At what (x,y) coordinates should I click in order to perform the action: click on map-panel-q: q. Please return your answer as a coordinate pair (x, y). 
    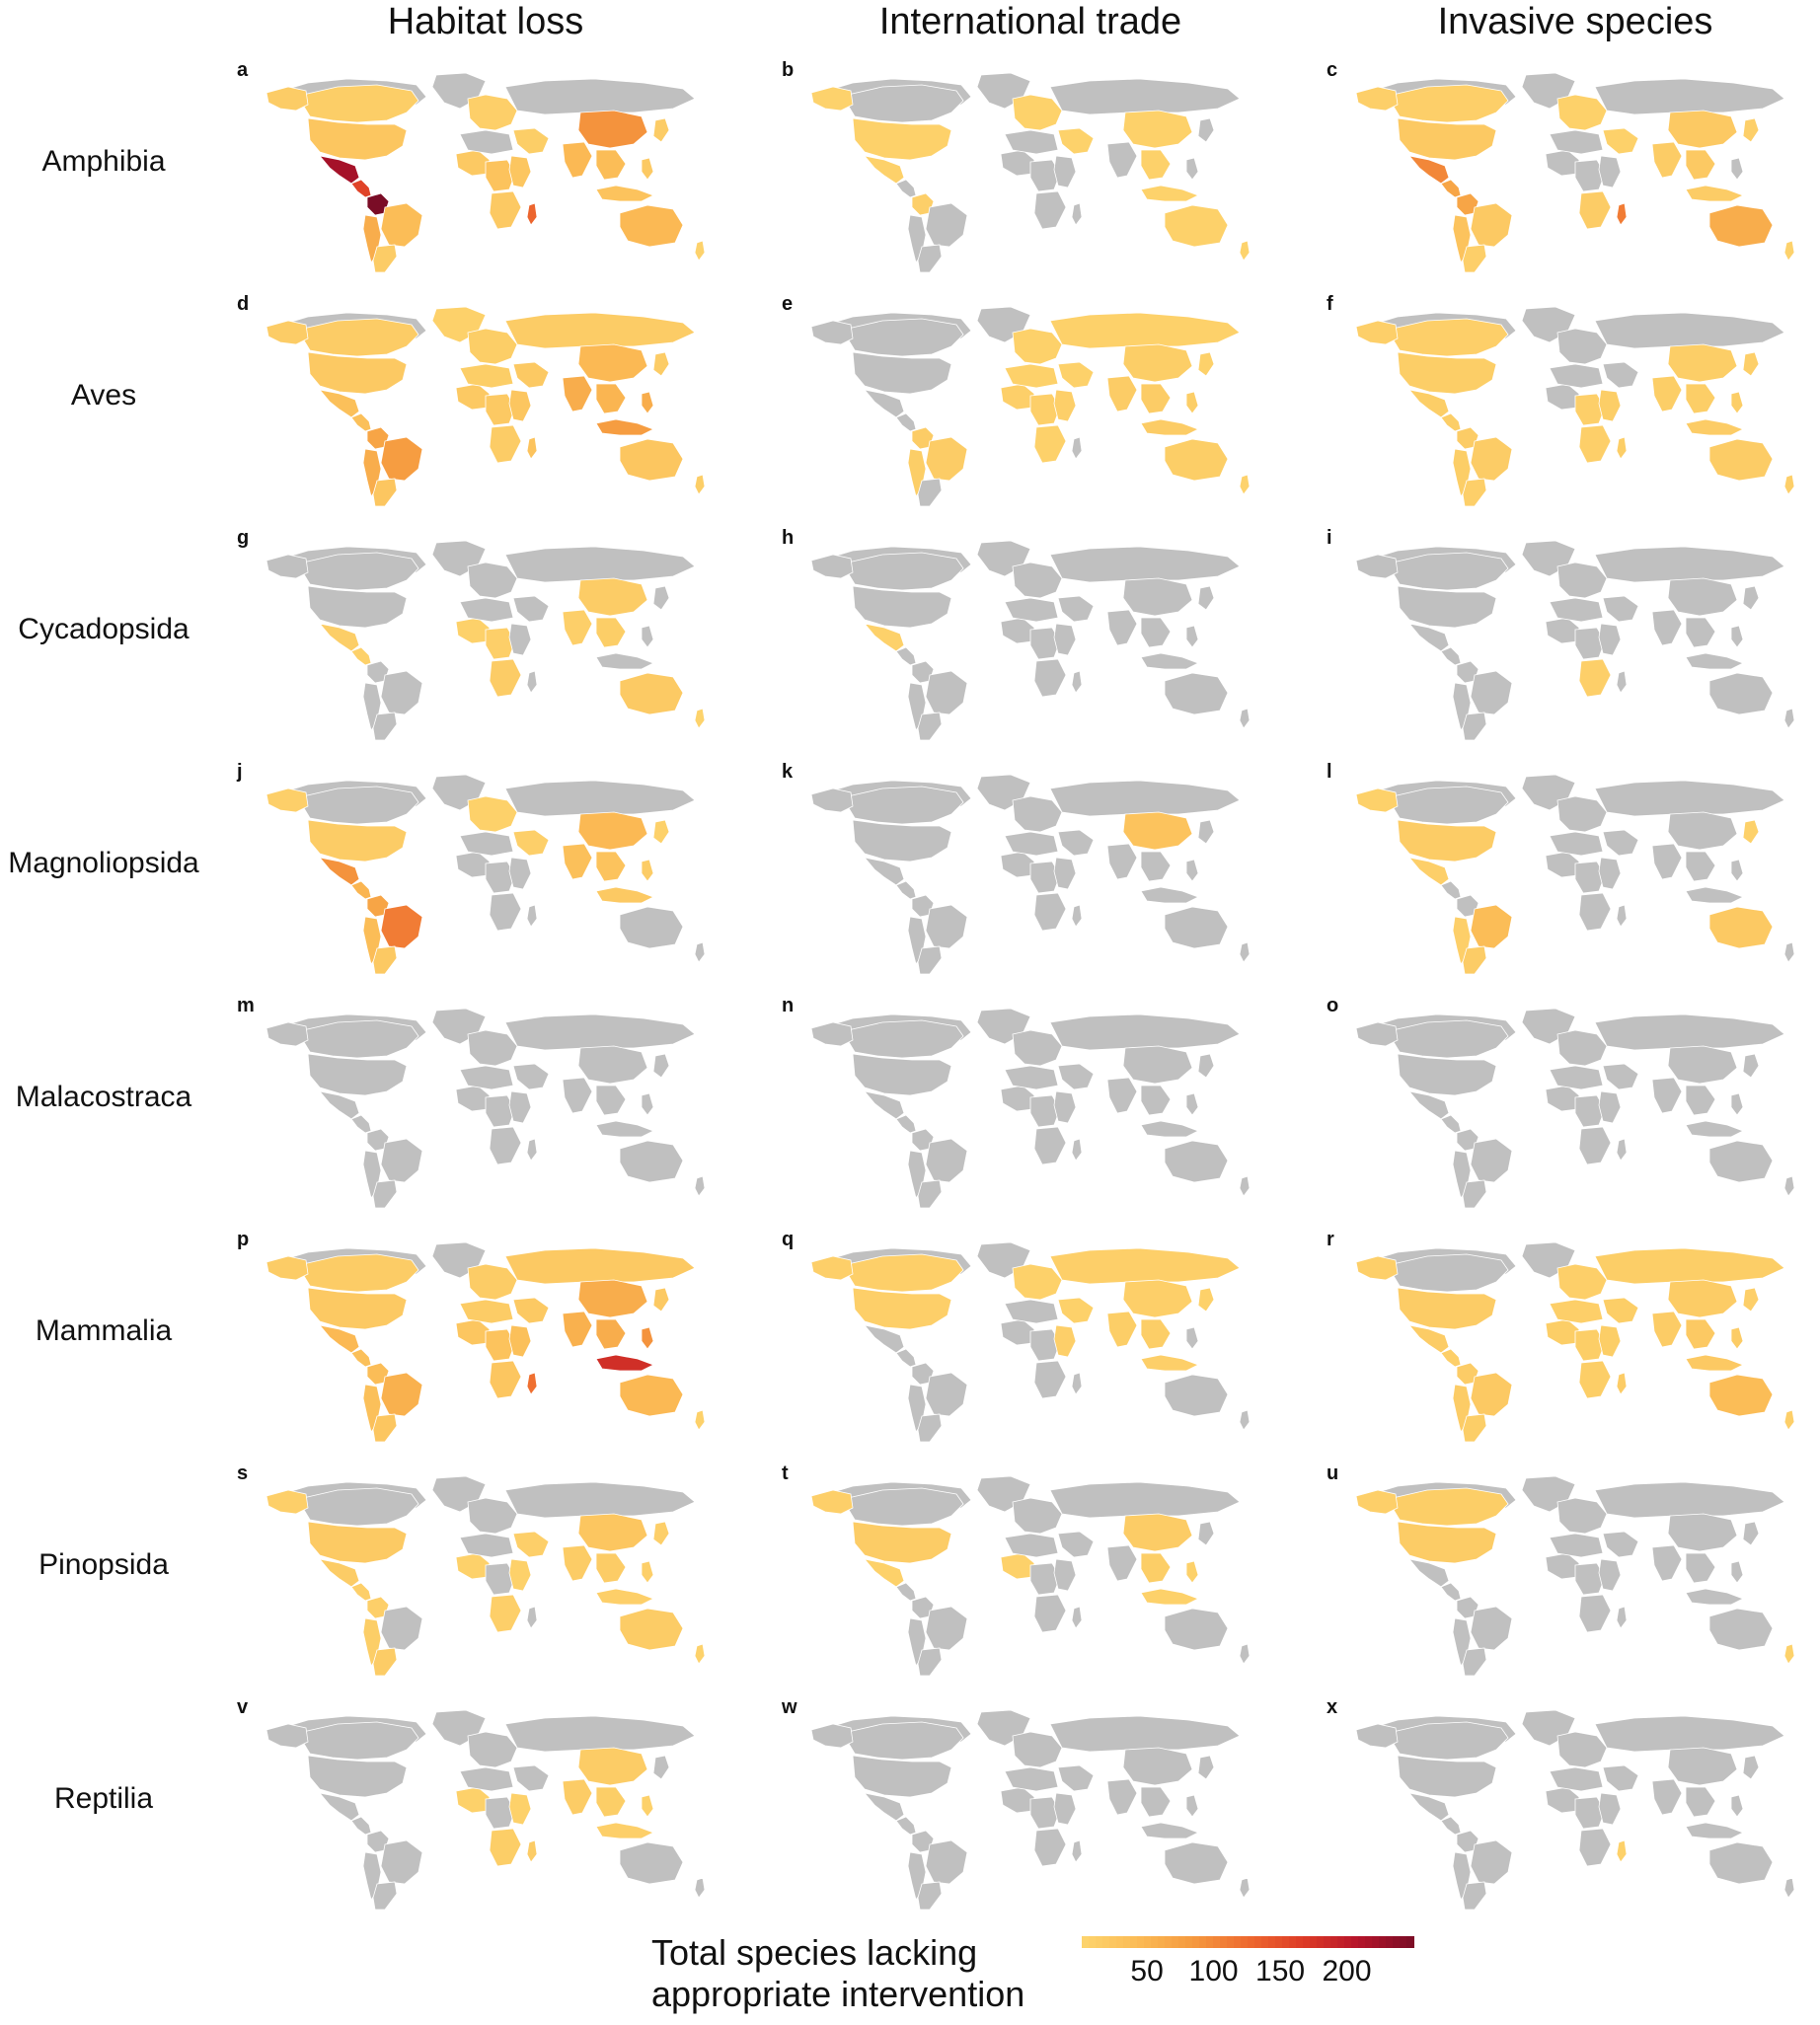
    Looking at the image, I should click on (1024, 1337).